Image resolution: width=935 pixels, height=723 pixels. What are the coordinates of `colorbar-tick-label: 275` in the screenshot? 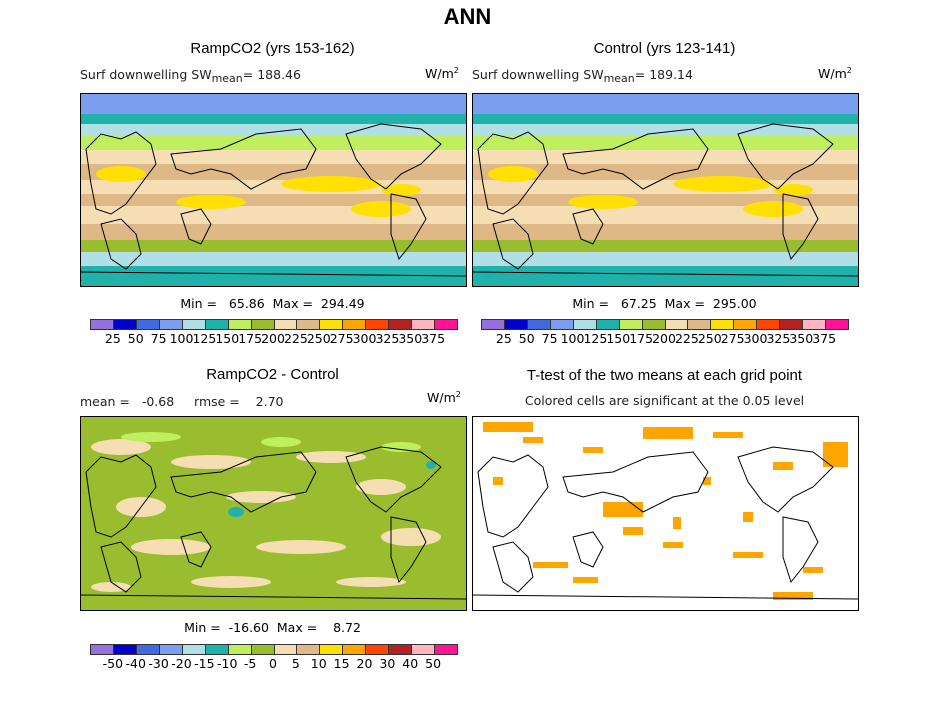 It's located at (732, 338).